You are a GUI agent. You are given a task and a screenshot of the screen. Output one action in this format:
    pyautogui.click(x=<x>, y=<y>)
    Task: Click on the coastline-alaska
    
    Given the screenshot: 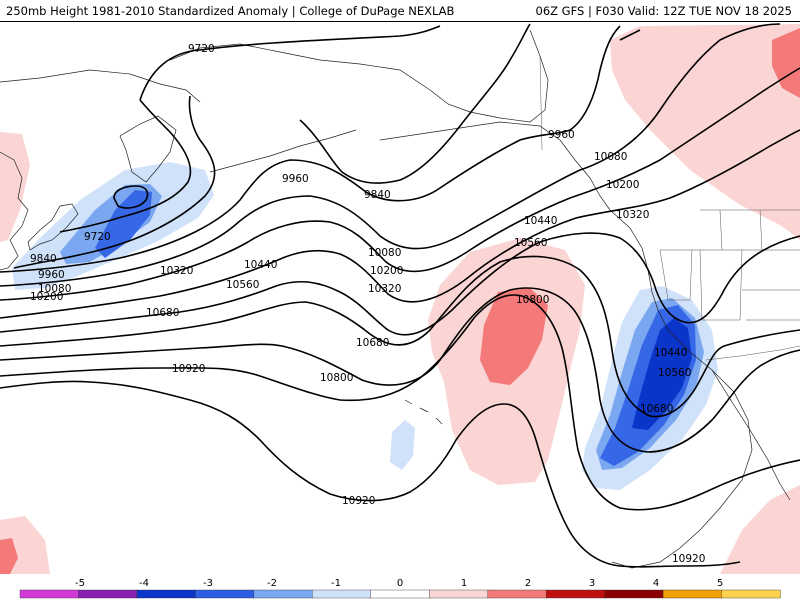 What is the action you would take?
    pyautogui.click(x=359, y=76)
    